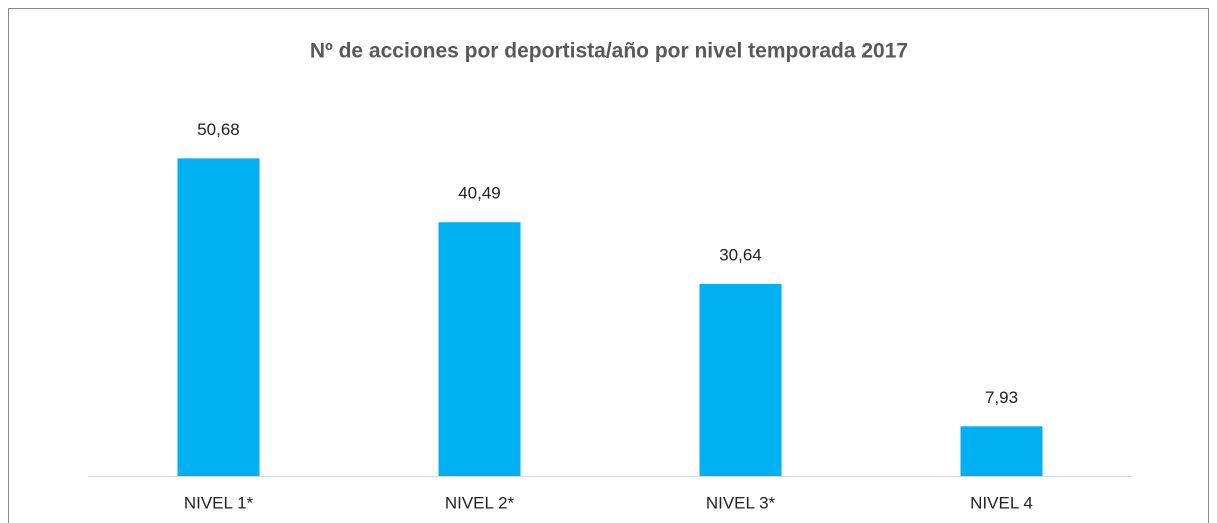 The height and width of the screenshot is (523, 1217). I want to click on x-tick-label: NIVEL 2*, so click(480, 502).